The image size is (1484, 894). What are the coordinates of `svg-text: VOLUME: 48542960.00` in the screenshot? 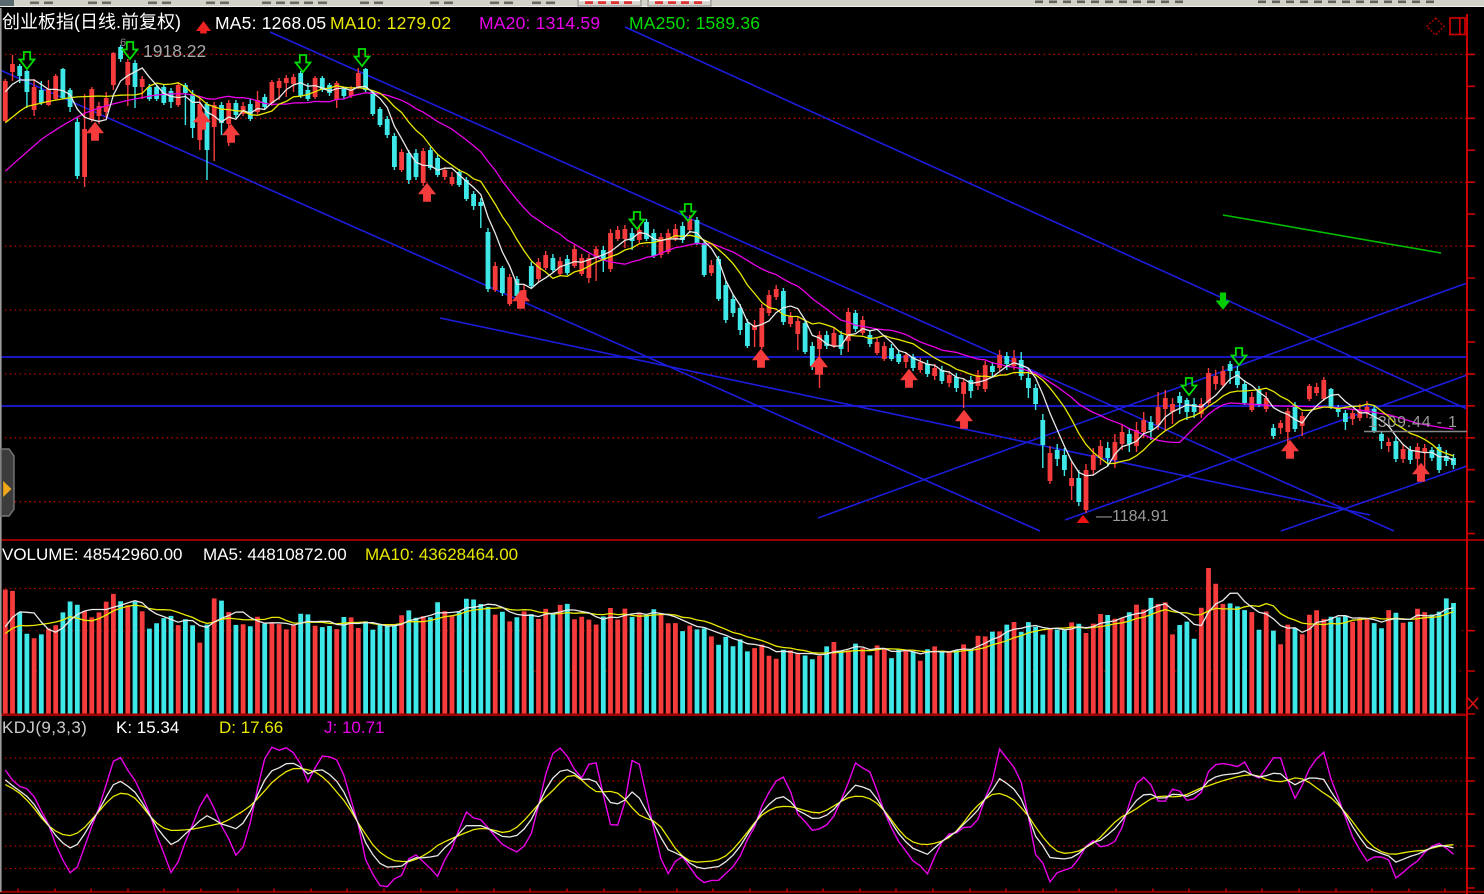 It's located at (92, 554).